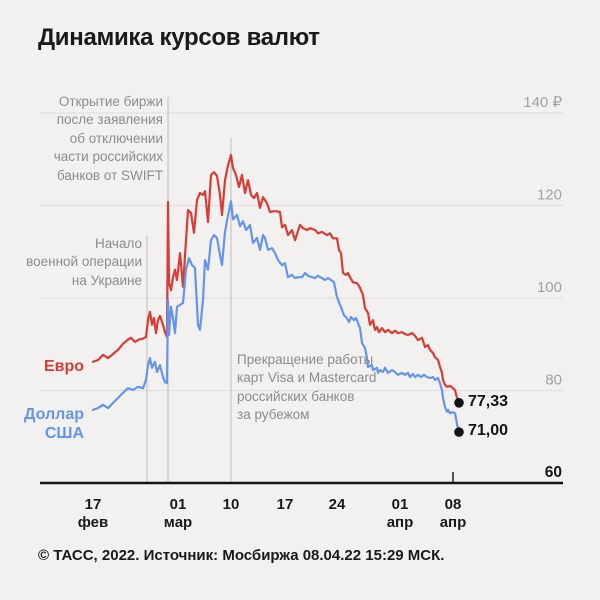  I want to click on series-label-euro: Евро, so click(63, 366).